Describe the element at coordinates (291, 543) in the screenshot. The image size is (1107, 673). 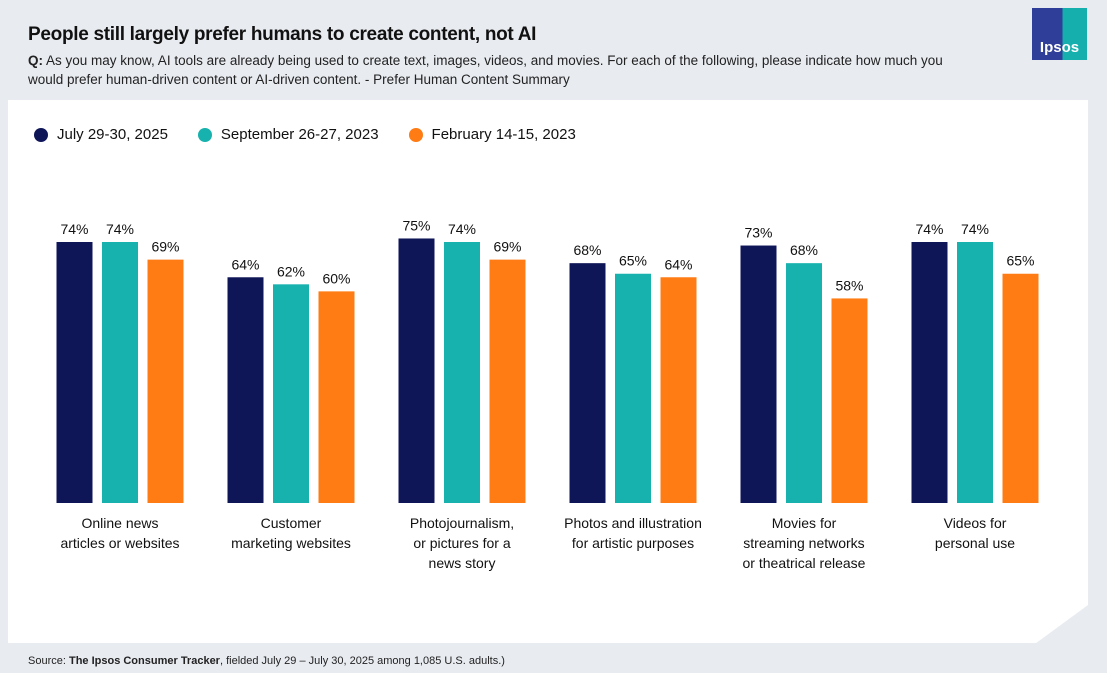
I see `category-label-line: marketing websites` at that location.